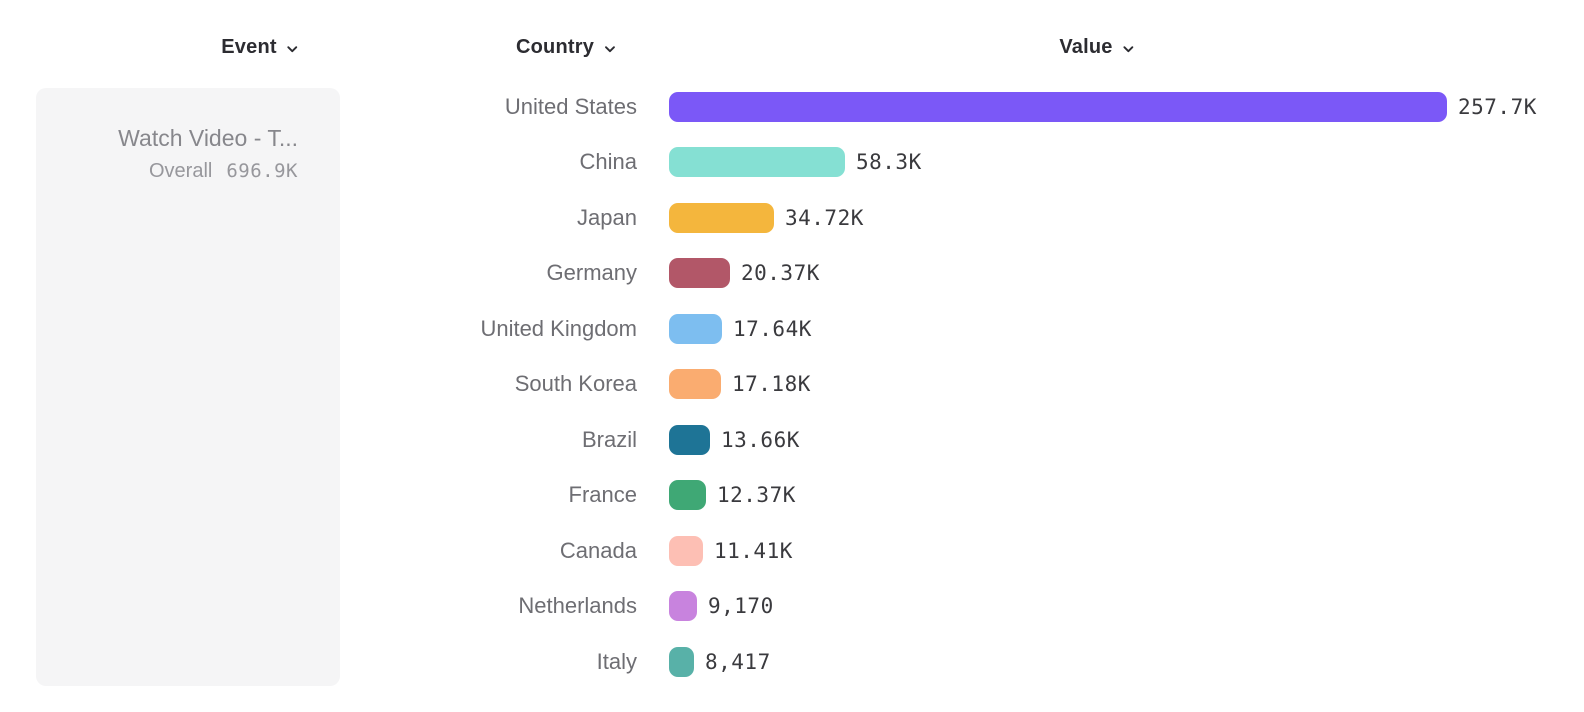  Describe the element at coordinates (792, 662) in the screenshot. I see `chart-row: Italy 8,417` at that location.